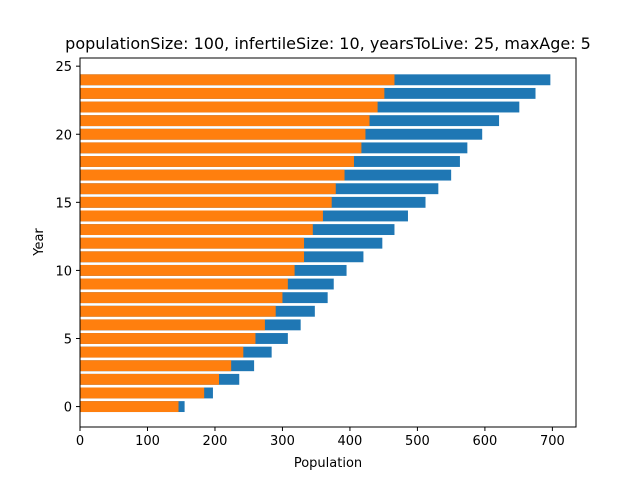 The image size is (640, 480). What do you see at coordinates (282, 441) in the screenshot?
I see `x-tick-label: 300` at bounding box center [282, 441].